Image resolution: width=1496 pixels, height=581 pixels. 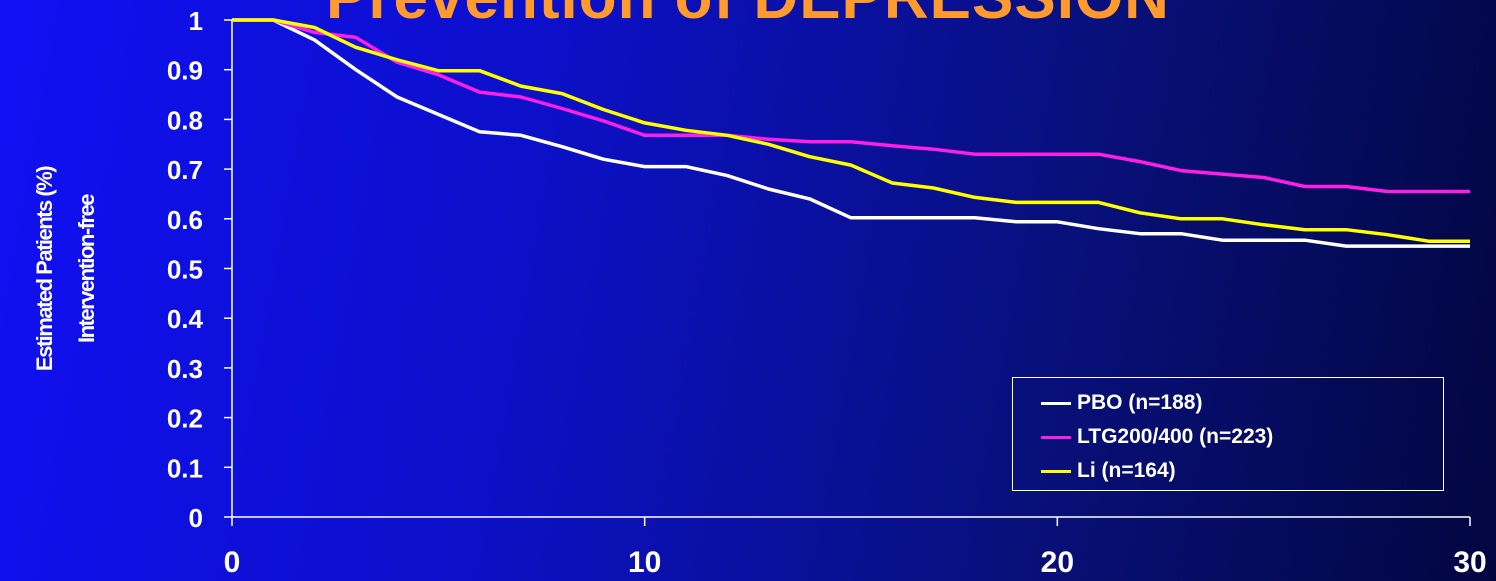 What do you see at coordinates (1056, 471) in the screenshot?
I see `legend-swatch-li` at bounding box center [1056, 471].